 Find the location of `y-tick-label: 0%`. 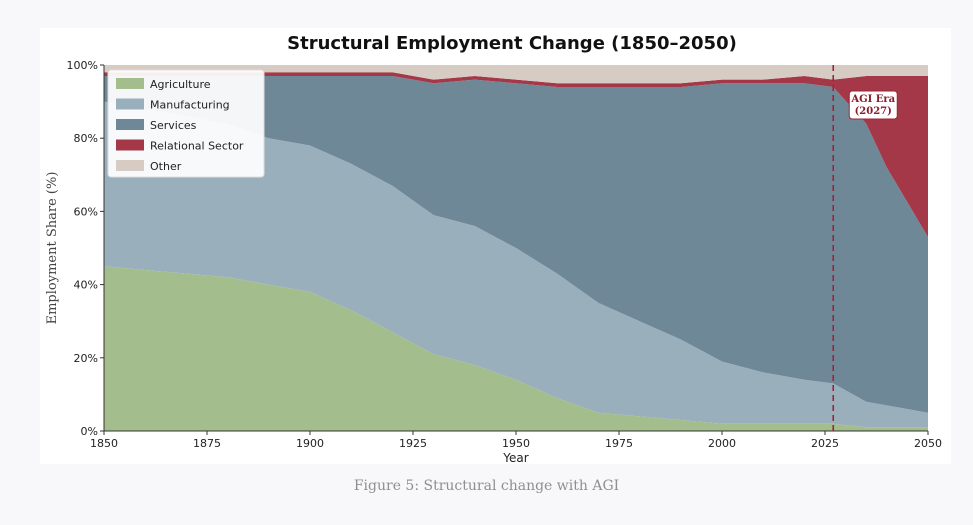

y-tick-label: 0% is located at coordinates (89, 431).